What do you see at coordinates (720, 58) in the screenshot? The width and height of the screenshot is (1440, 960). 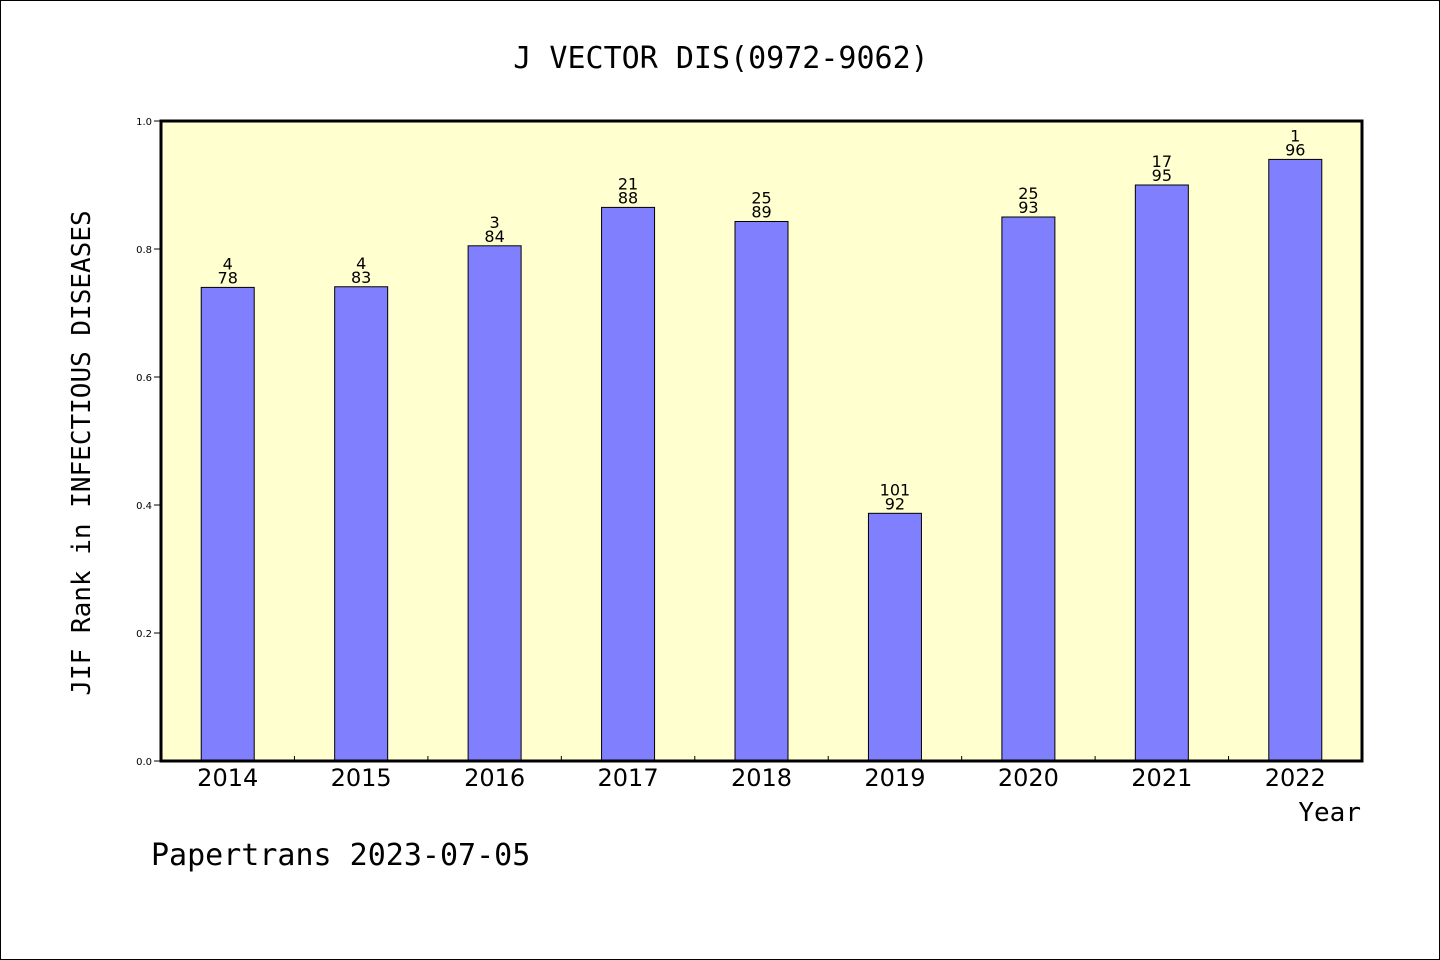 I see `chart-title: J VECTOR DIS(0972-9062)` at bounding box center [720, 58].